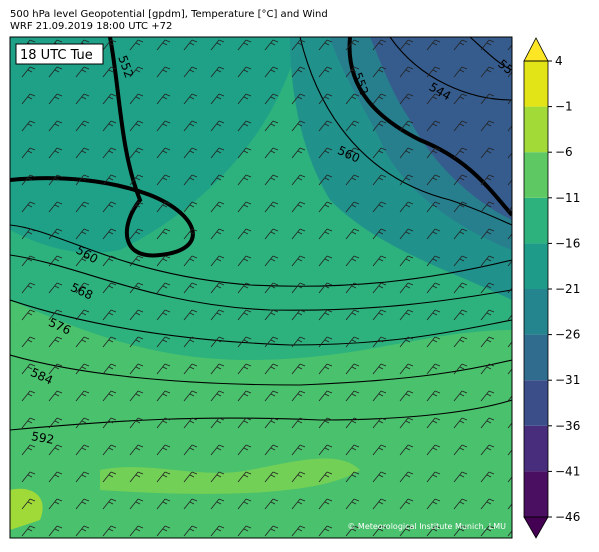 This screenshot has width=599, height=552. I want to click on colorbar-under, so click(536, 527).